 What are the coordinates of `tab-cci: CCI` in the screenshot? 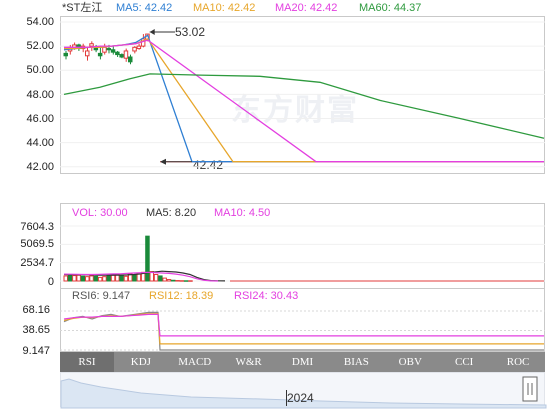 It's located at (464, 362).